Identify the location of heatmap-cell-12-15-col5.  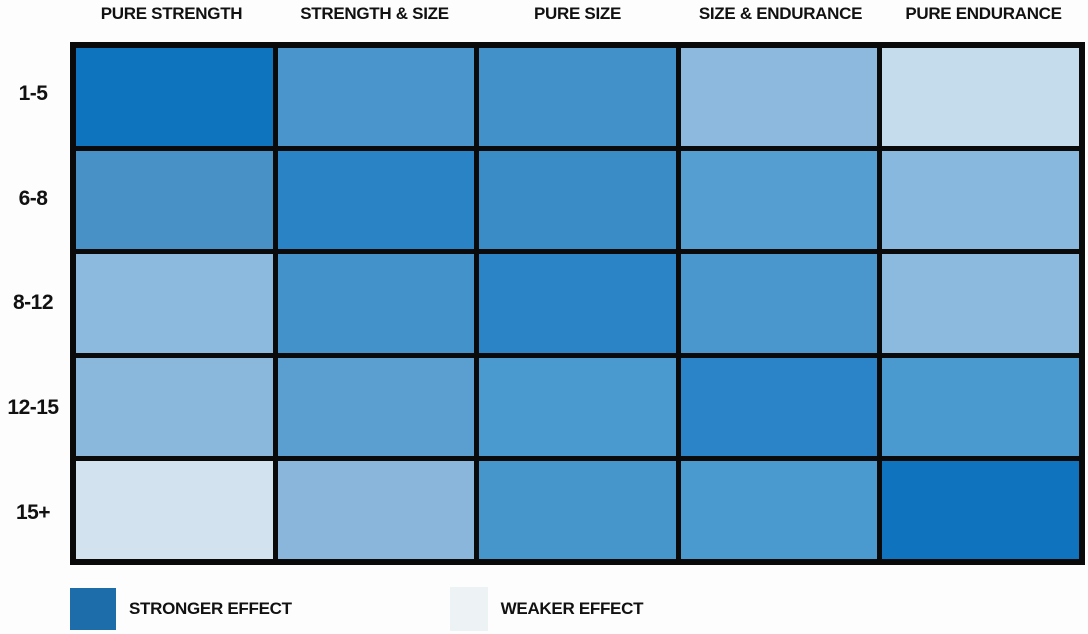
(980, 406).